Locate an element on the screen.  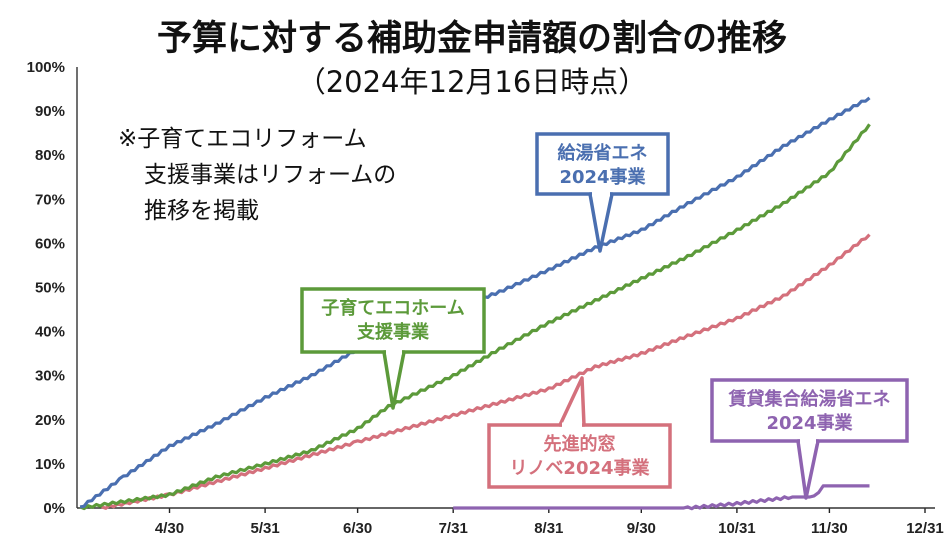
x-tick-label: 6/30 is located at coordinates (357, 528).